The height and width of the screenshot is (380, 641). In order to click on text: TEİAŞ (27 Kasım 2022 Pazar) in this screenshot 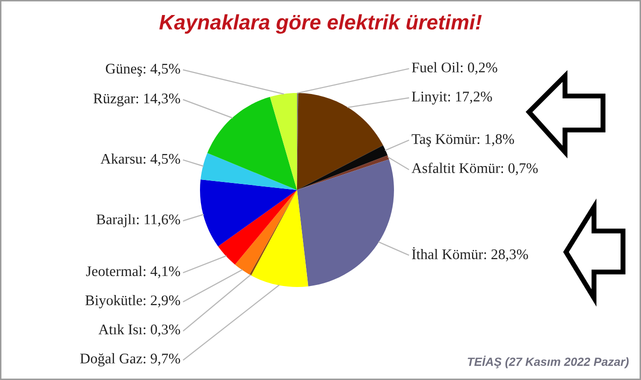, I will do `click(548, 362)`.